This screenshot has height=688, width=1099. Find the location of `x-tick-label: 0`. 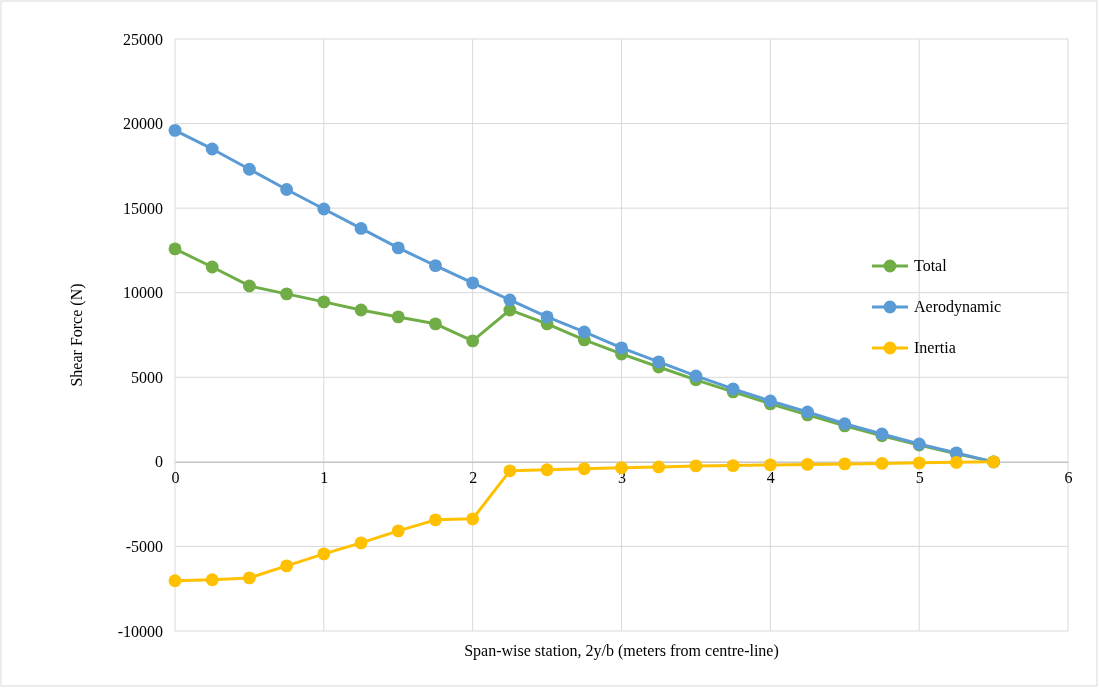

x-tick-label: 0 is located at coordinates (175, 478).